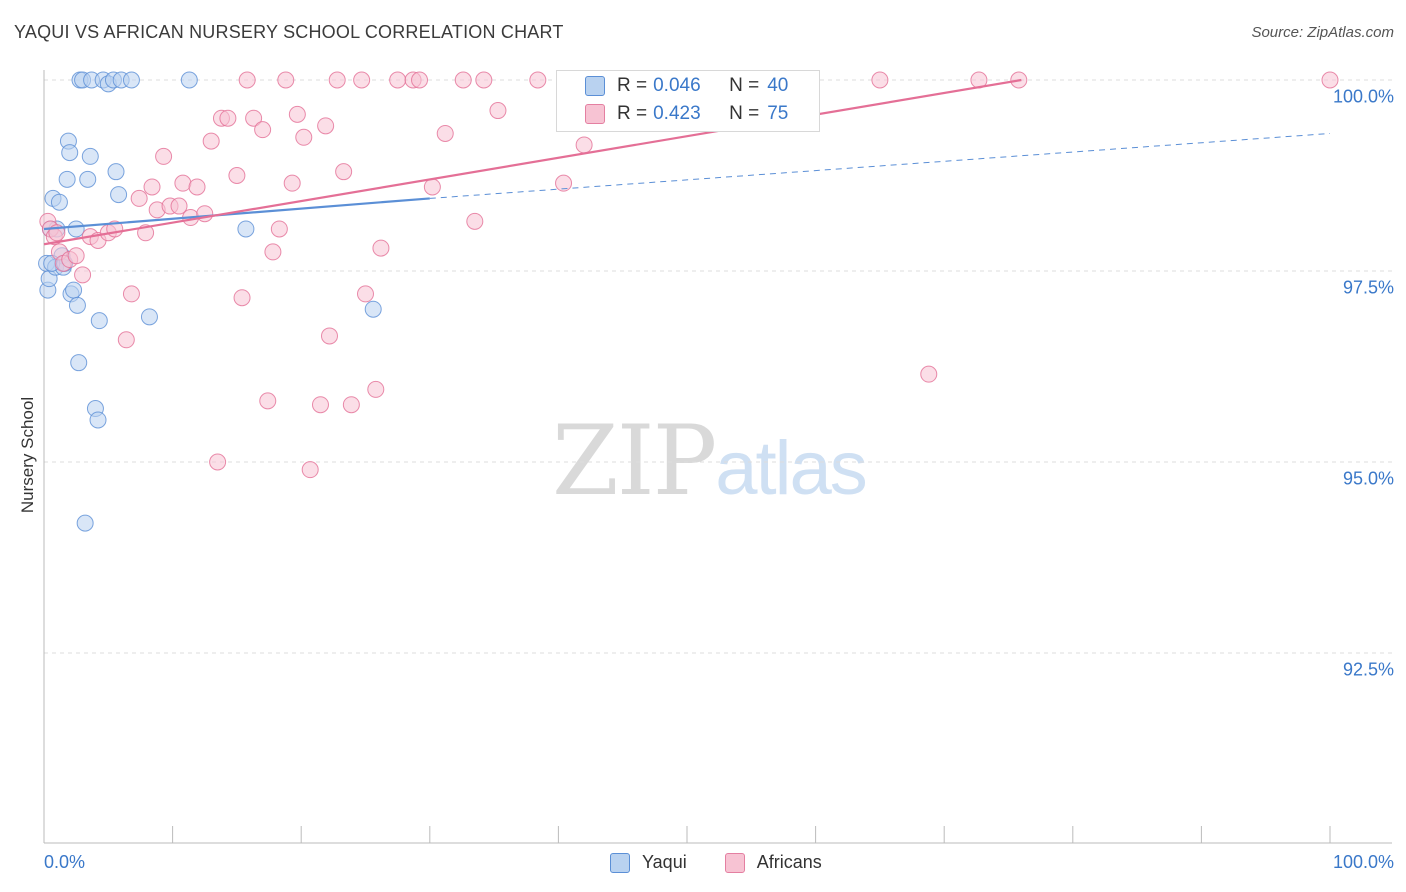  I want to click on legend-swatch-yaqui, so click(595, 86).